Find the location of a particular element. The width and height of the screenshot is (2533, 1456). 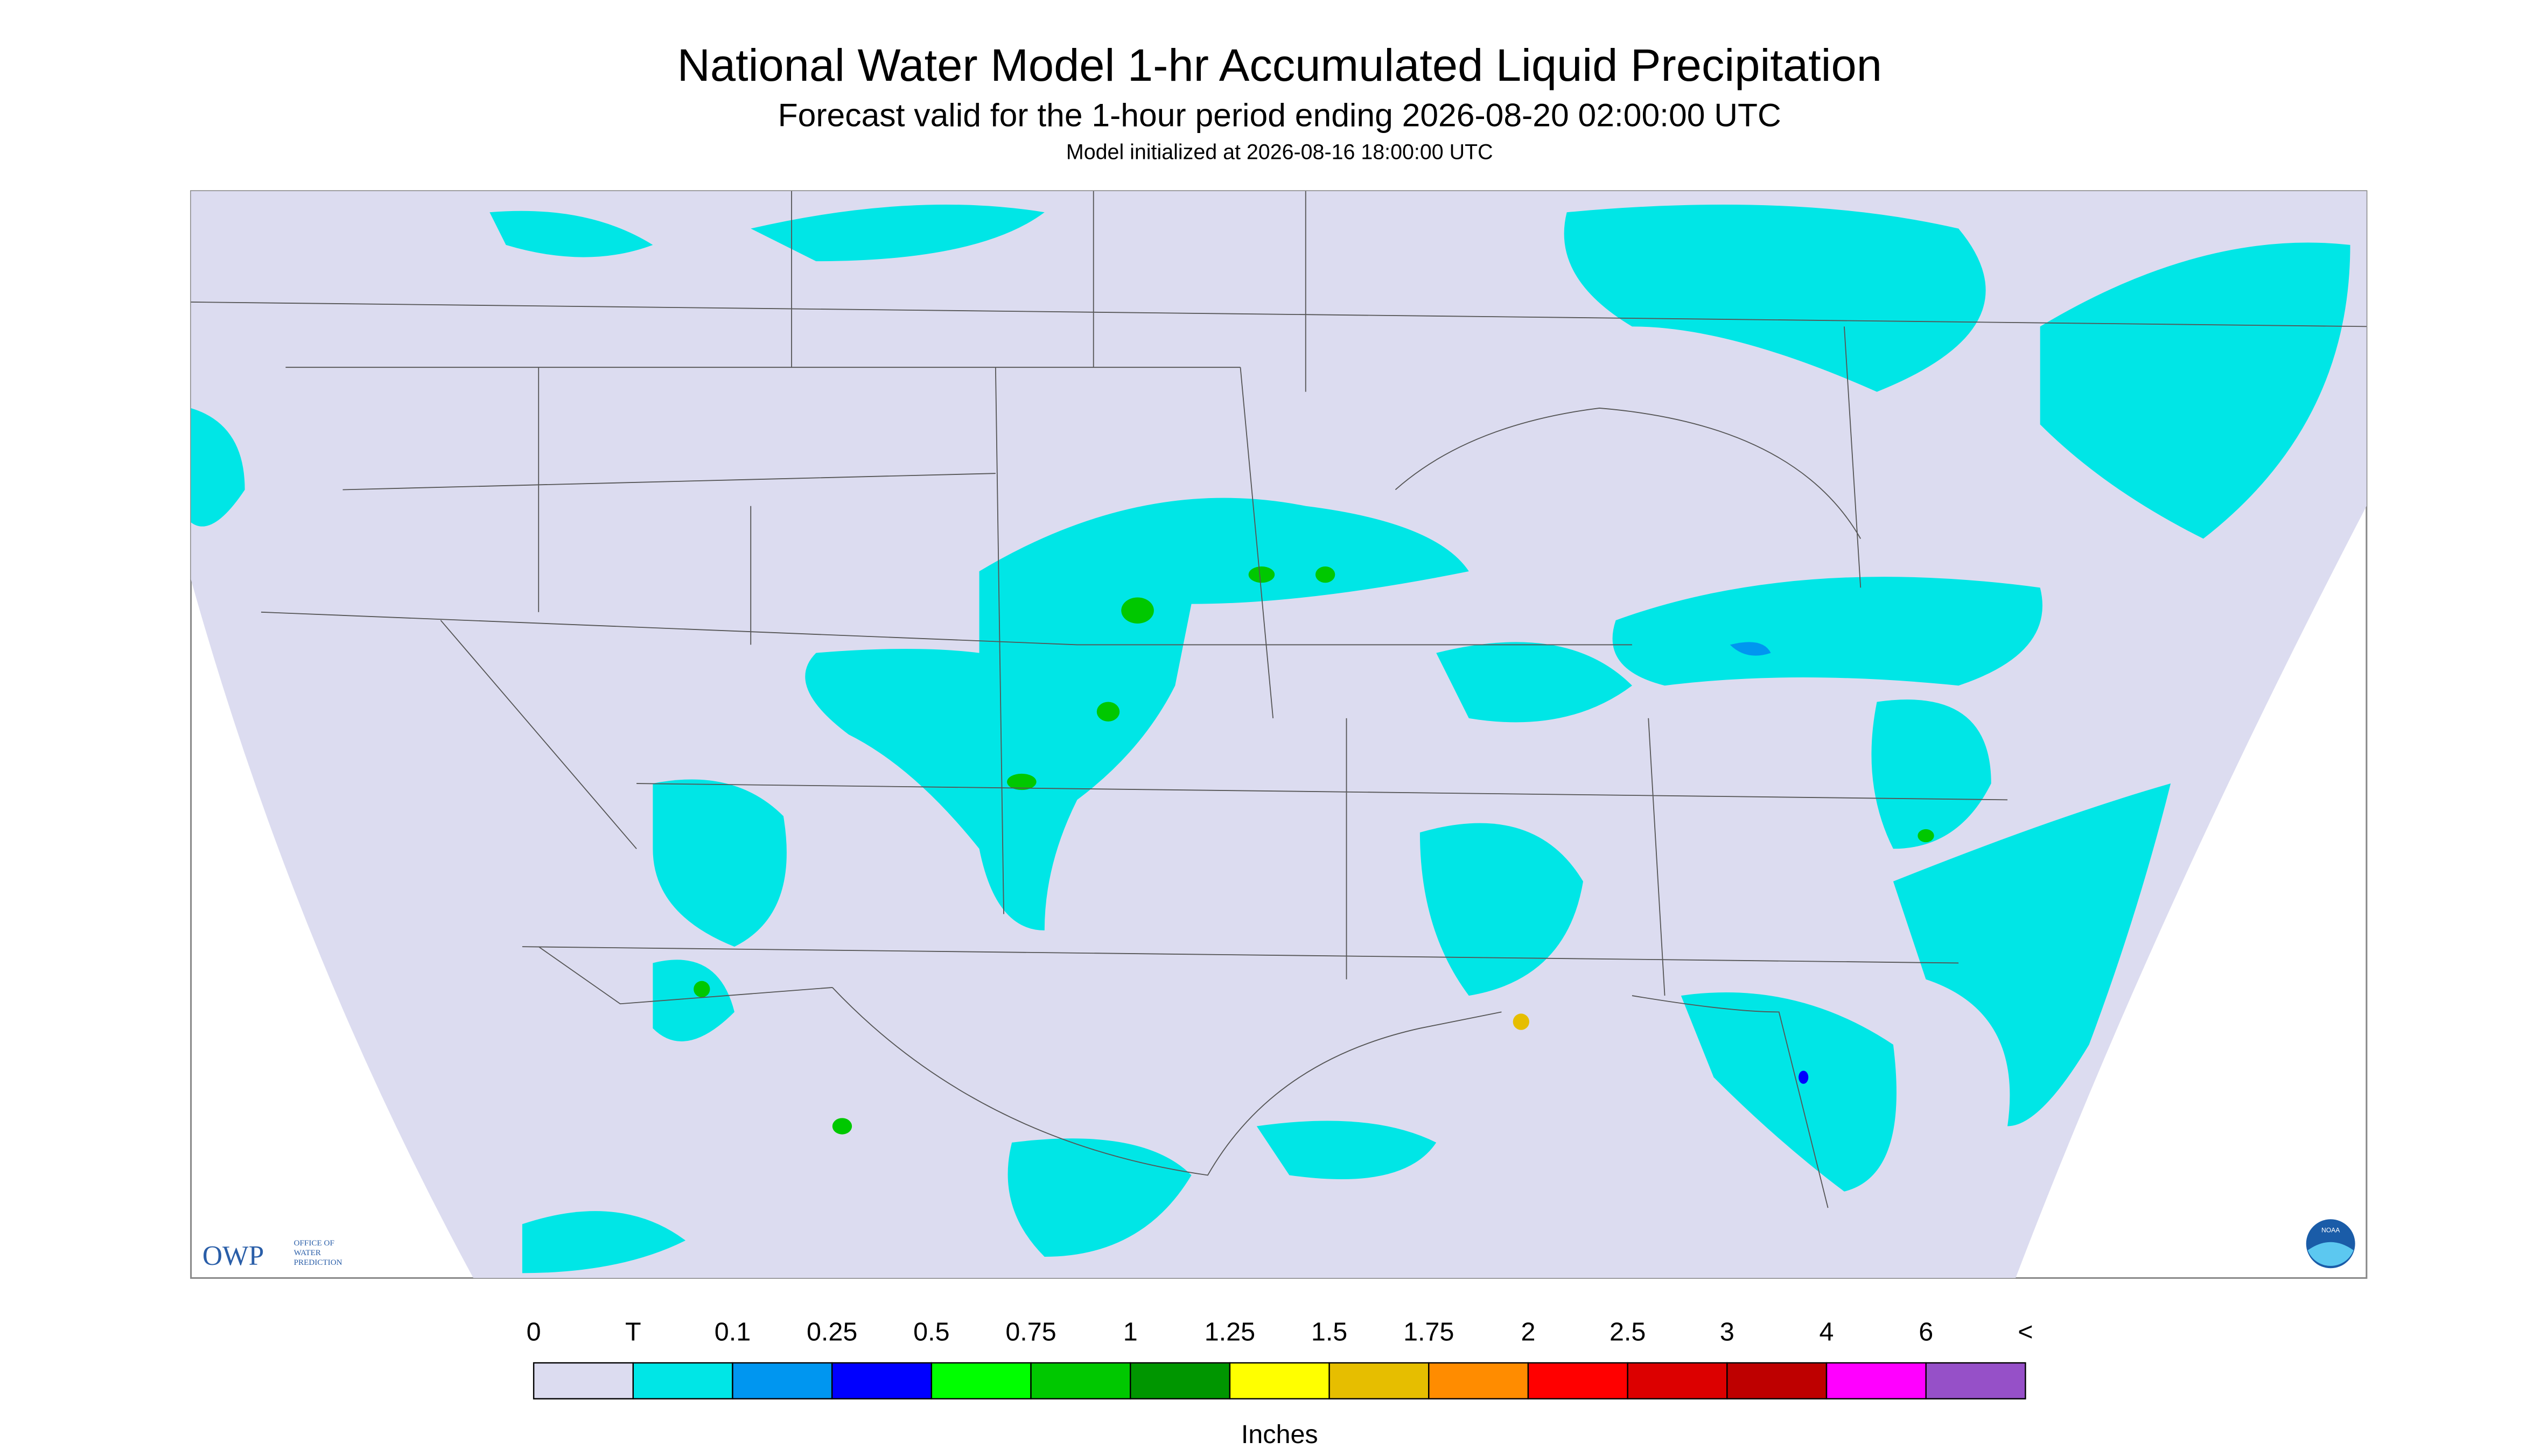

legend-label: 1.25 is located at coordinates (1230, 1331).